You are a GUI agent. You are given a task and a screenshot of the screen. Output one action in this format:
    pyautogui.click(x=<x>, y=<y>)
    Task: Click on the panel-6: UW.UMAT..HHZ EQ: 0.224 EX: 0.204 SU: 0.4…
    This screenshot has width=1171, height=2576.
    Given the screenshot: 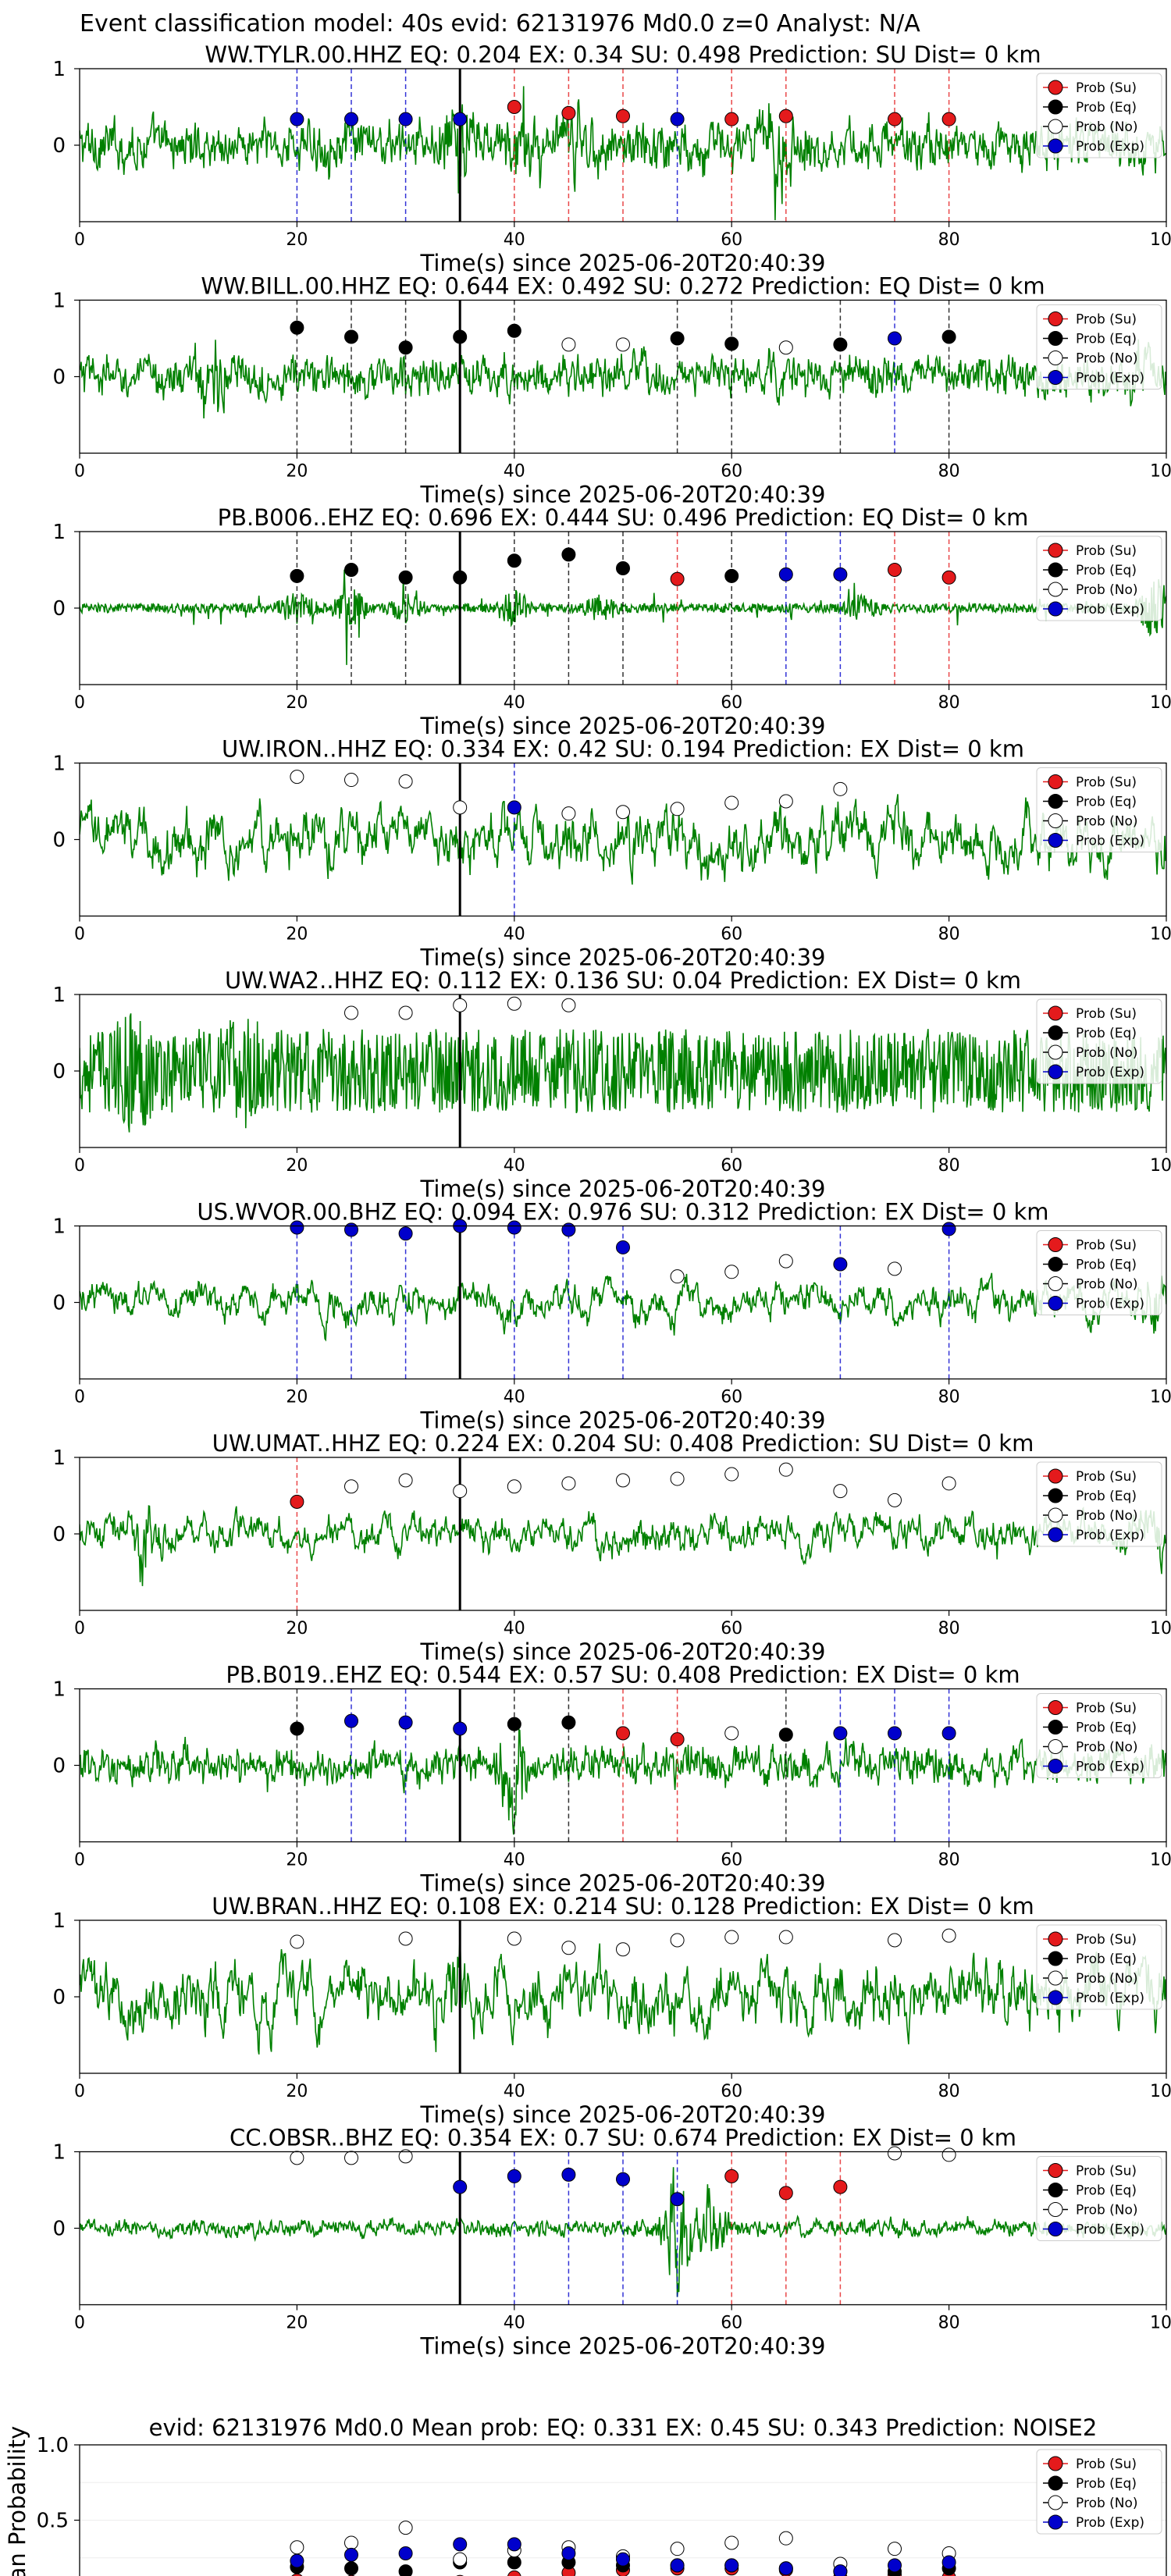 What is the action you would take?
    pyautogui.click(x=611, y=1547)
    